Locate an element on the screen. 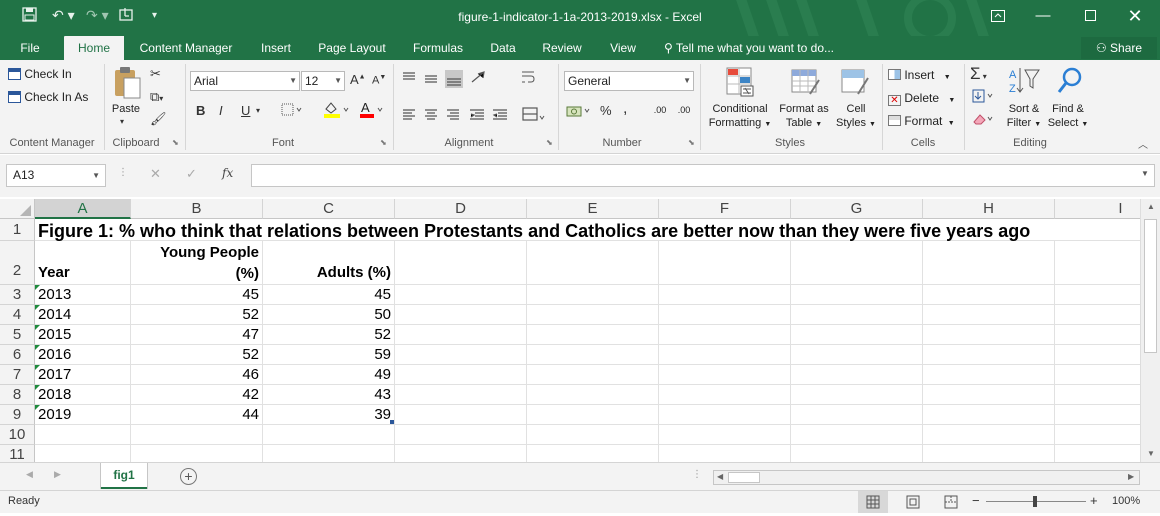 This screenshot has width=1160, height=516. cut-icon: ✂ is located at coordinates (155, 73).